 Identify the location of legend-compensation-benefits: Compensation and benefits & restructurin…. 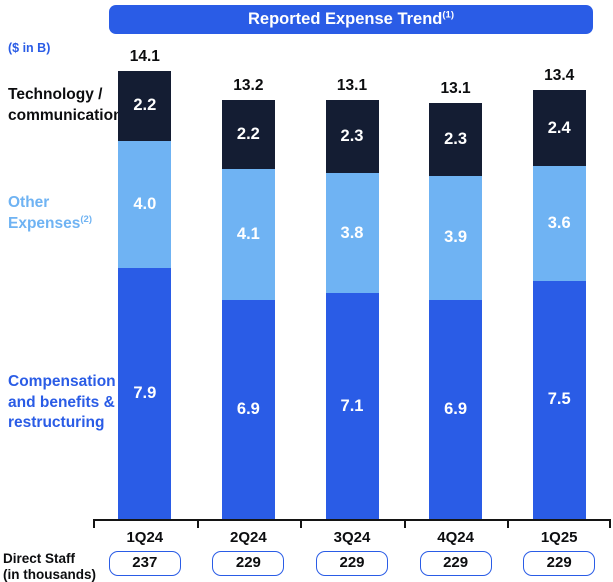
(62, 403).